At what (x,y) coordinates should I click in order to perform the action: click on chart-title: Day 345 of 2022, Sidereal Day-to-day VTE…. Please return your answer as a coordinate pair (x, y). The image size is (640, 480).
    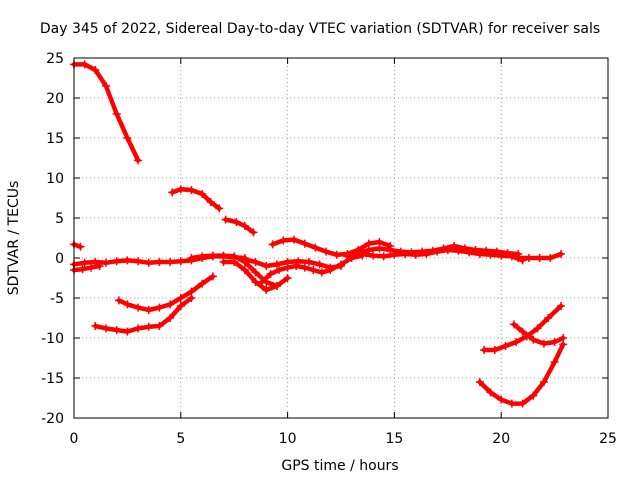
    Looking at the image, I should click on (320, 29).